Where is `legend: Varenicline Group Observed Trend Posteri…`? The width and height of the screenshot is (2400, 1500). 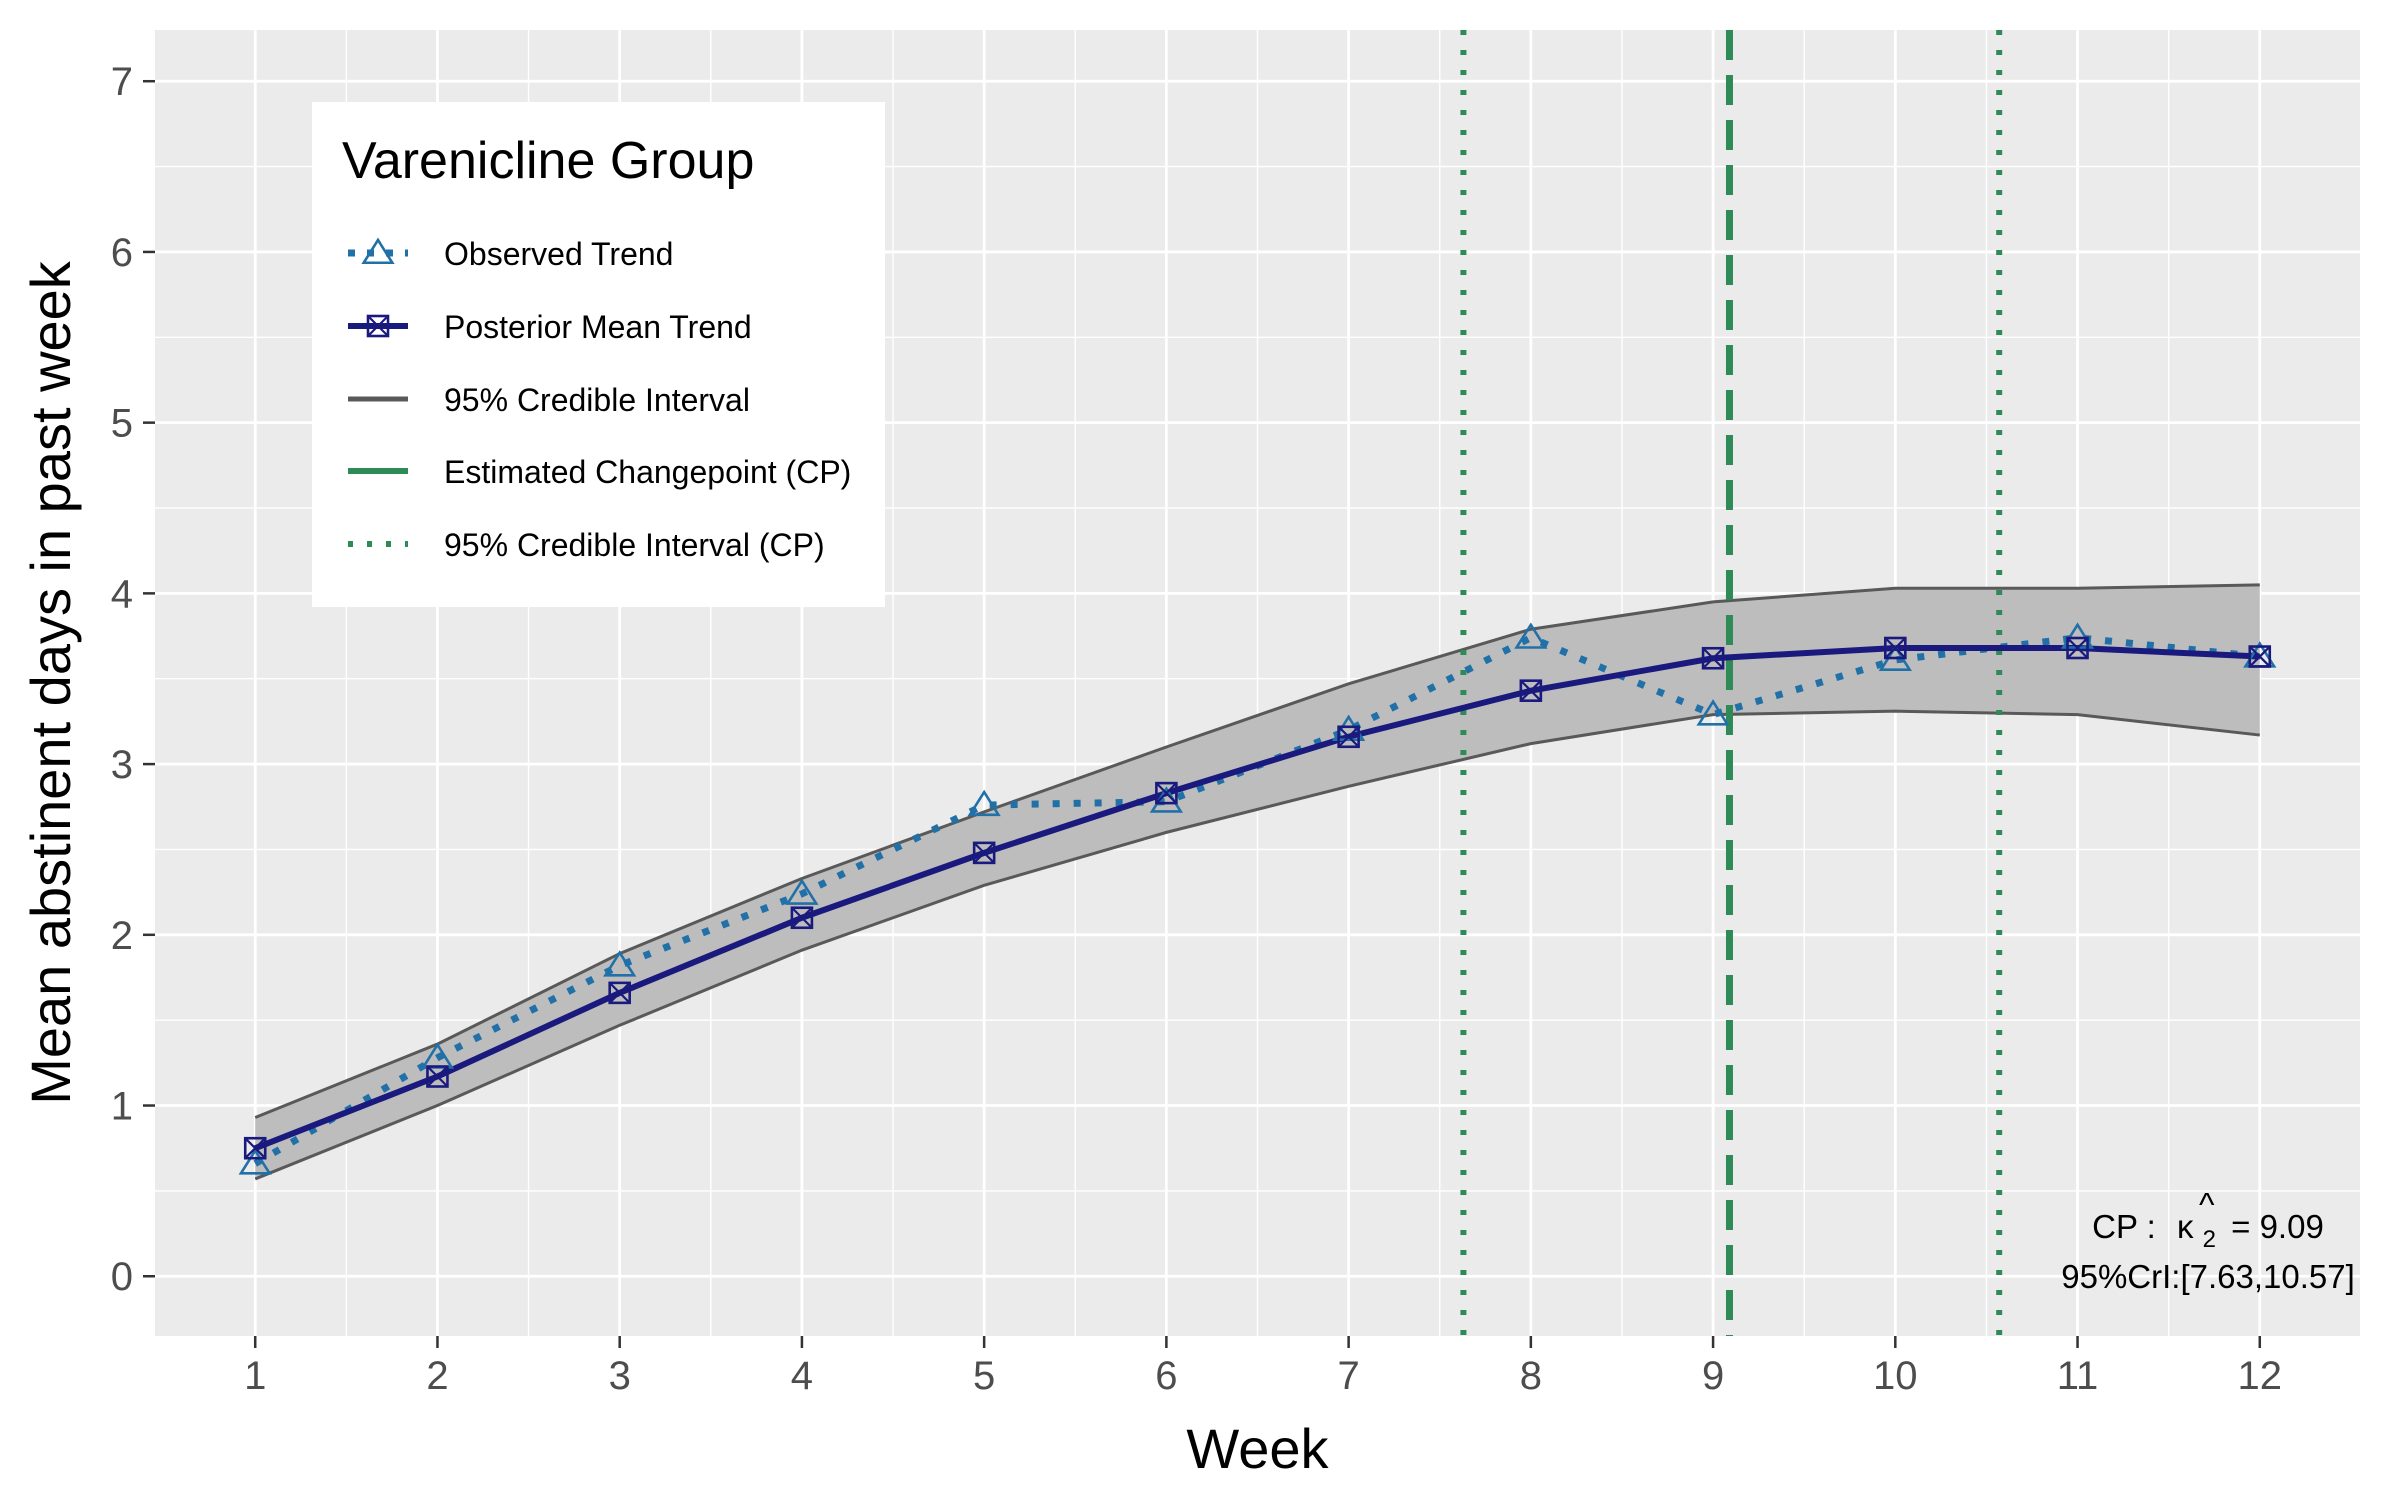 legend: Varenicline Group Observed Trend Posteri… is located at coordinates (598, 354).